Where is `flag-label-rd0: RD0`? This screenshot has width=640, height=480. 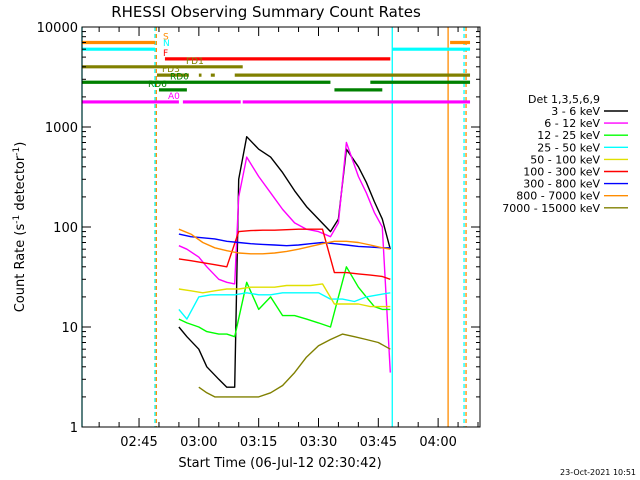 flag-label-rd0: RD0 is located at coordinates (179, 77).